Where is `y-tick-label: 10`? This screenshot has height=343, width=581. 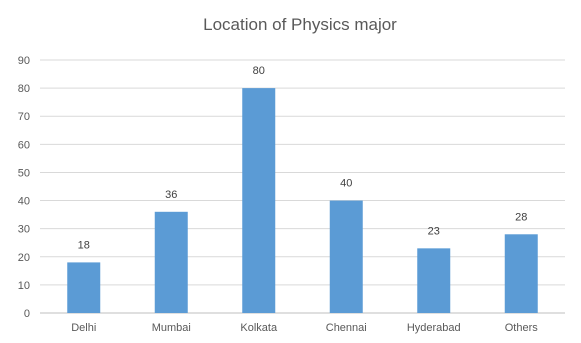
y-tick-label: 10 is located at coordinates (24, 286).